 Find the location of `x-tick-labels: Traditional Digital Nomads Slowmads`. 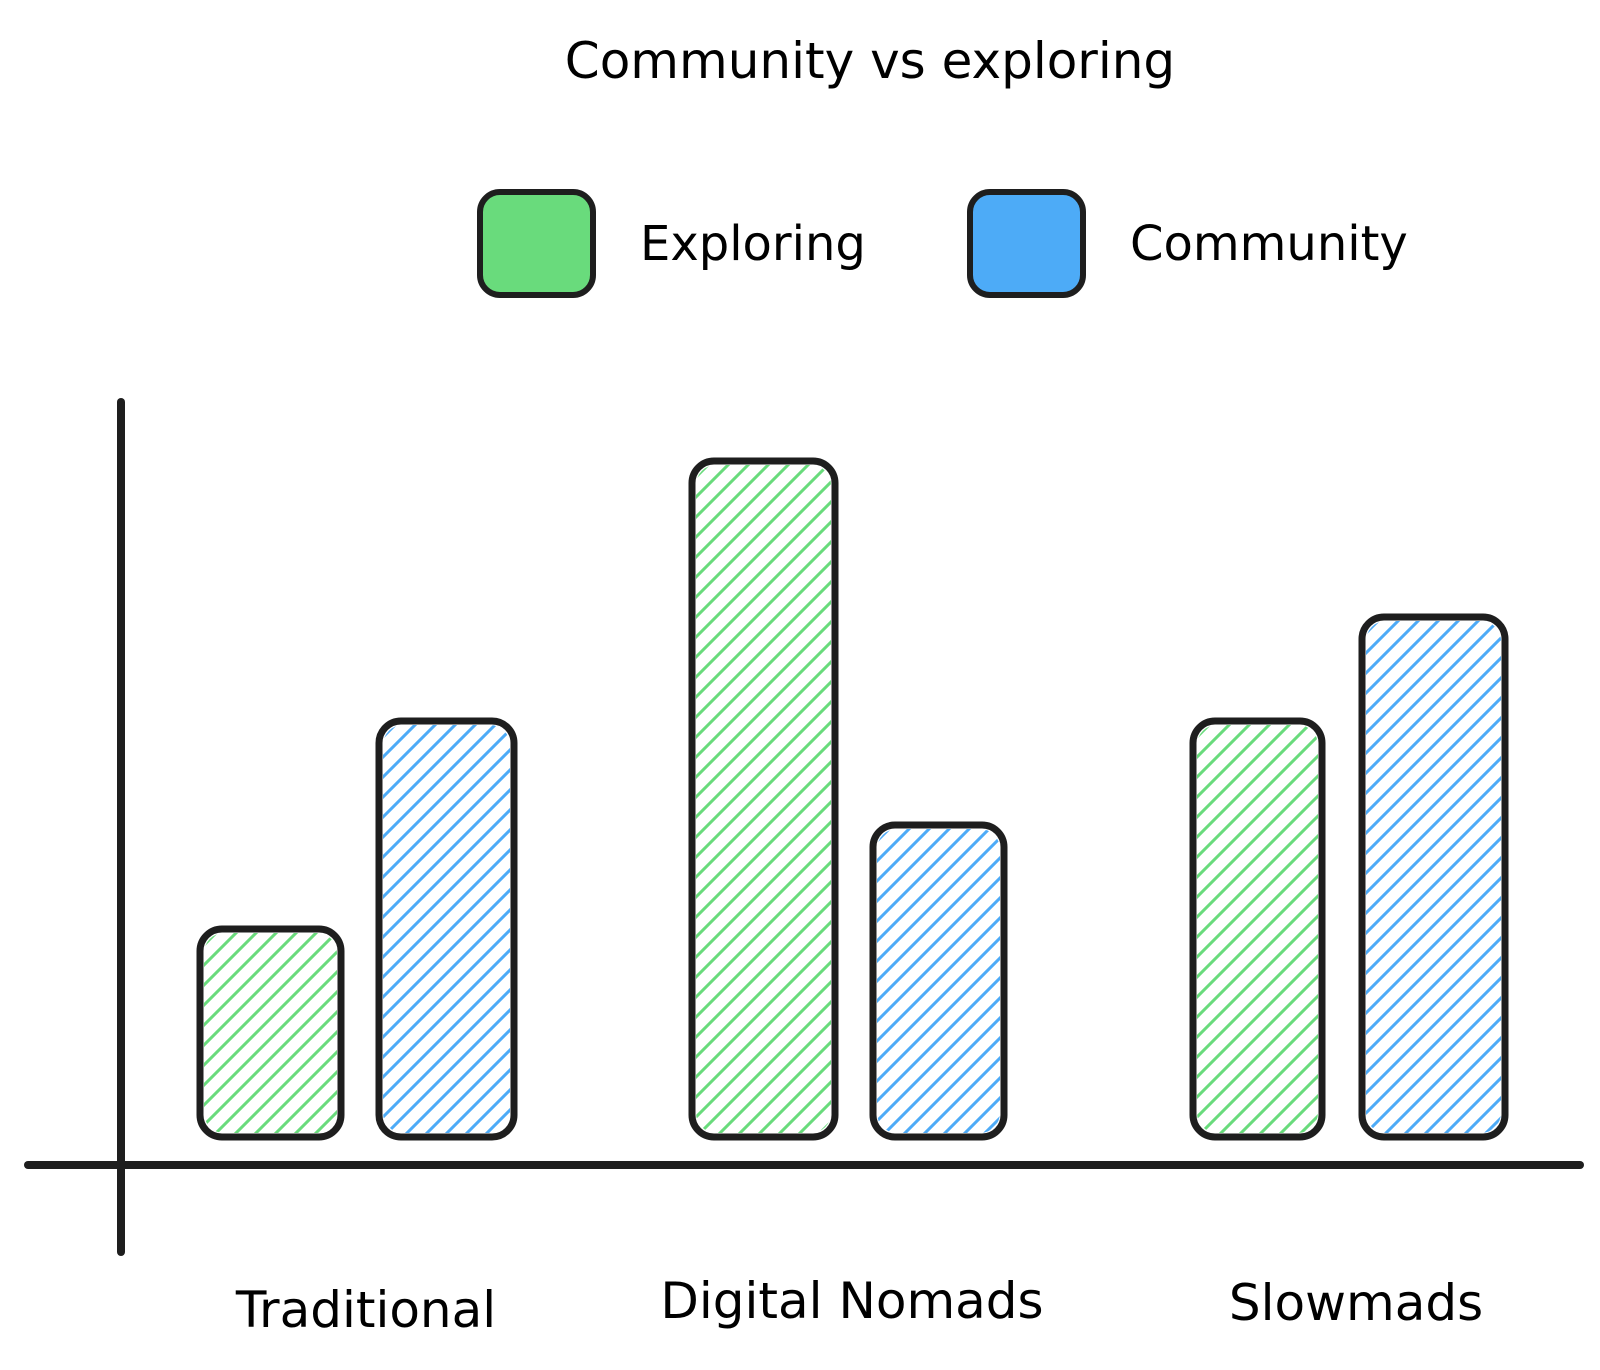

x-tick-labels: Traditional Digital Nomads Slowmads is located at coordinates (859, 1305).